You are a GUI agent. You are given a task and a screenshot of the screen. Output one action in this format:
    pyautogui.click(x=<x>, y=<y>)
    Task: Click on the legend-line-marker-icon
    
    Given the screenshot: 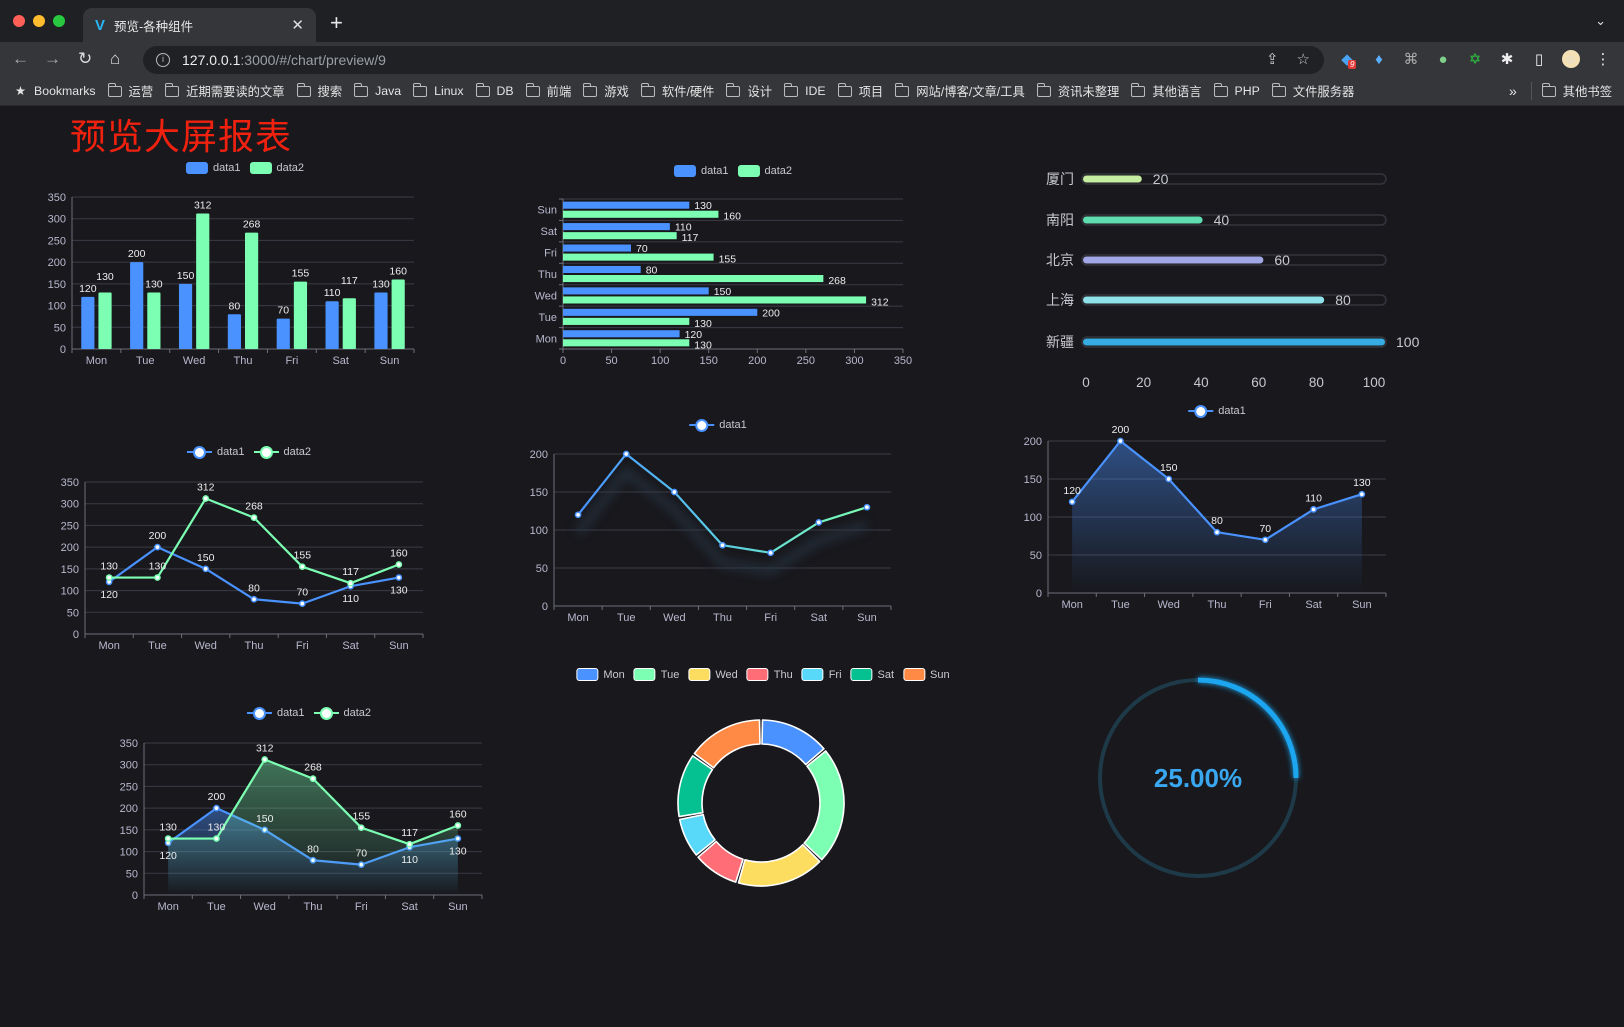 What is the action you would take?
    pyautogui.click(x=326, y=713)
    